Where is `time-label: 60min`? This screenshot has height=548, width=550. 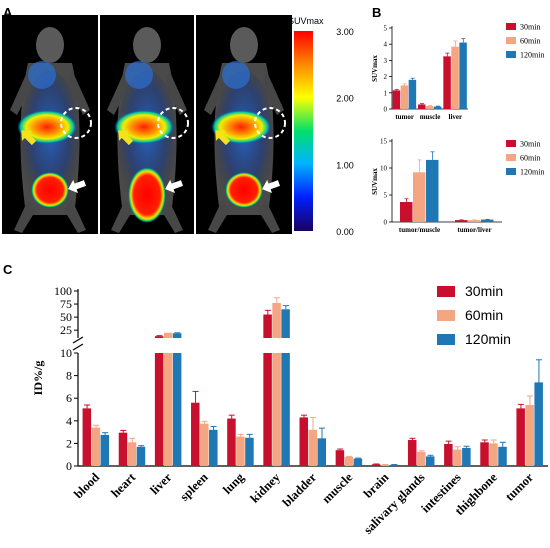 time-label: 60min is located at coordinates (118, 24).